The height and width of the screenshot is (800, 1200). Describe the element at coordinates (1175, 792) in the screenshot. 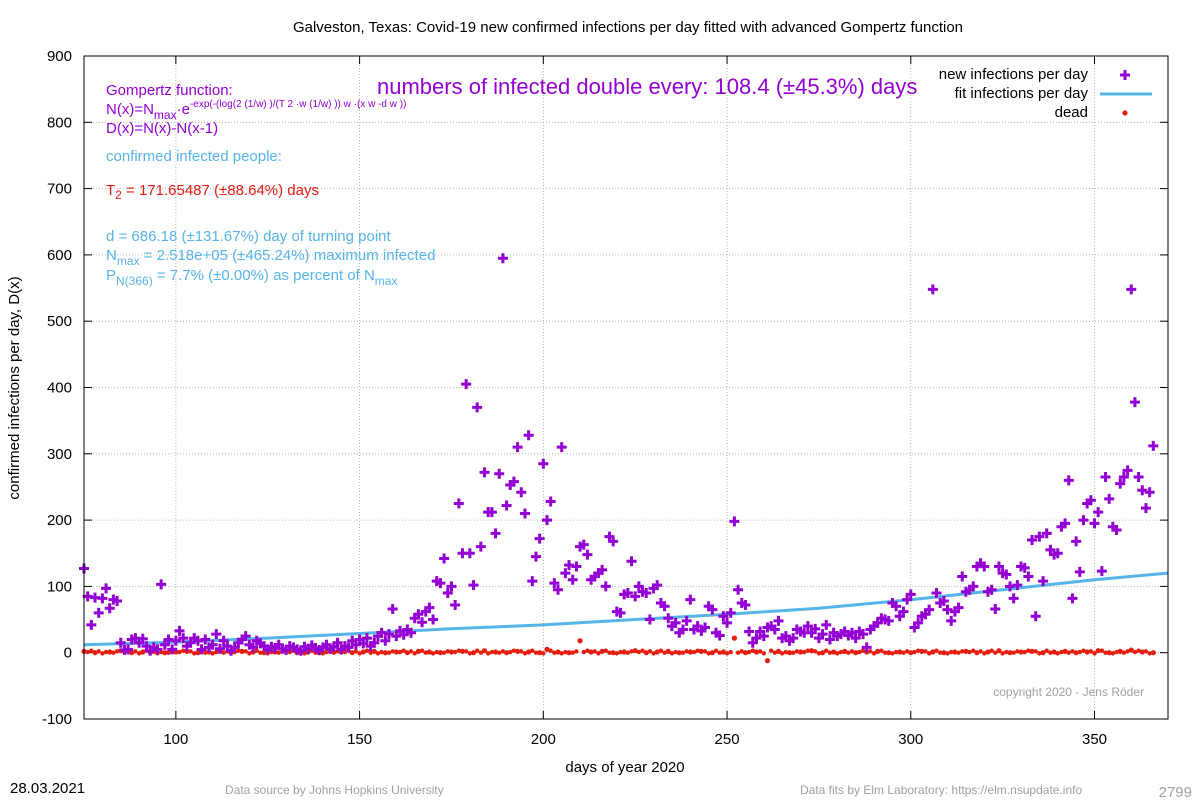

I see `footer-id: 2799` at that location.